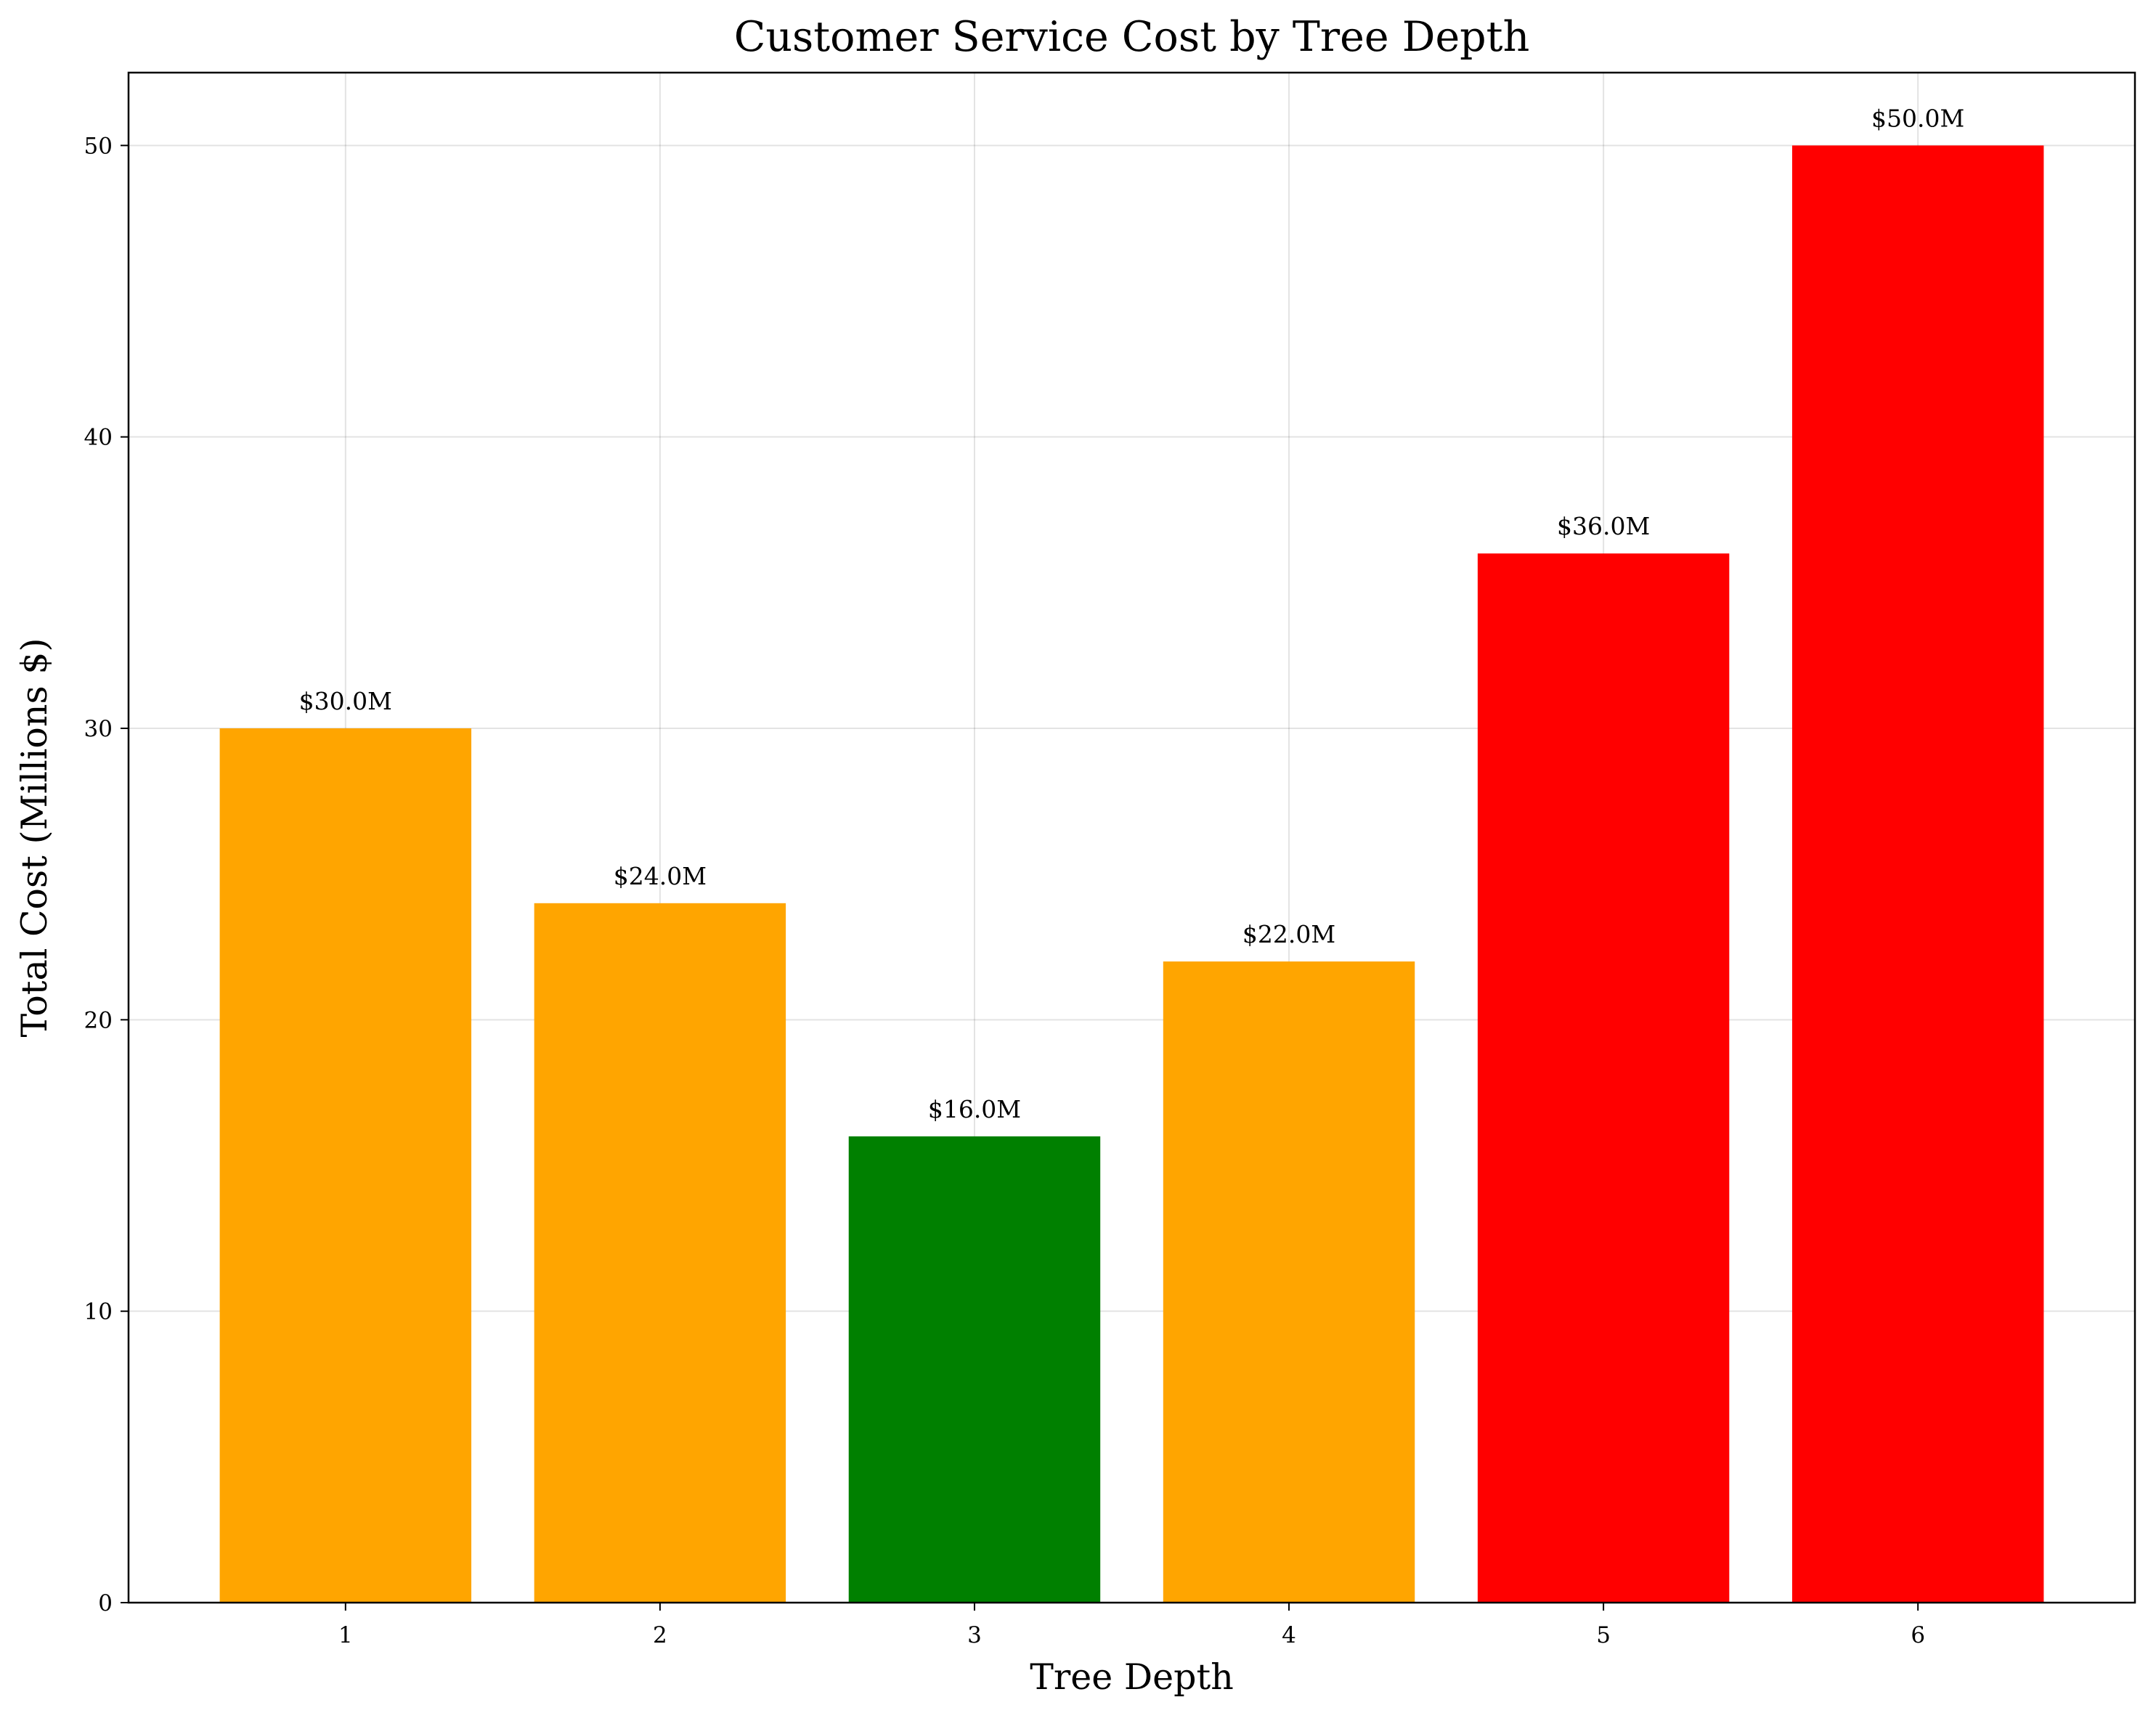 Image resolution: width=2156 pixels, height=1721 pixels. What do you see at coordinates (660, 876) in the screenshot?
I see `bar-value-label: $24.0M` at bounding box center [660, 876].